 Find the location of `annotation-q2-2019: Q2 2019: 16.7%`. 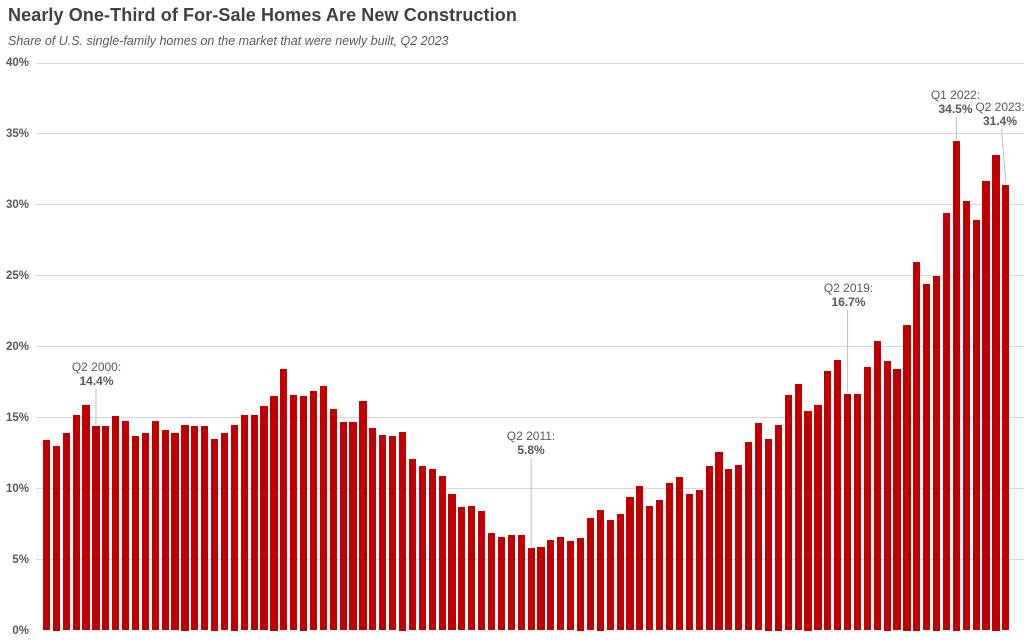

annotation-q2-2019: Q2 2019: 16.7% is located at coordinates (849, 295).